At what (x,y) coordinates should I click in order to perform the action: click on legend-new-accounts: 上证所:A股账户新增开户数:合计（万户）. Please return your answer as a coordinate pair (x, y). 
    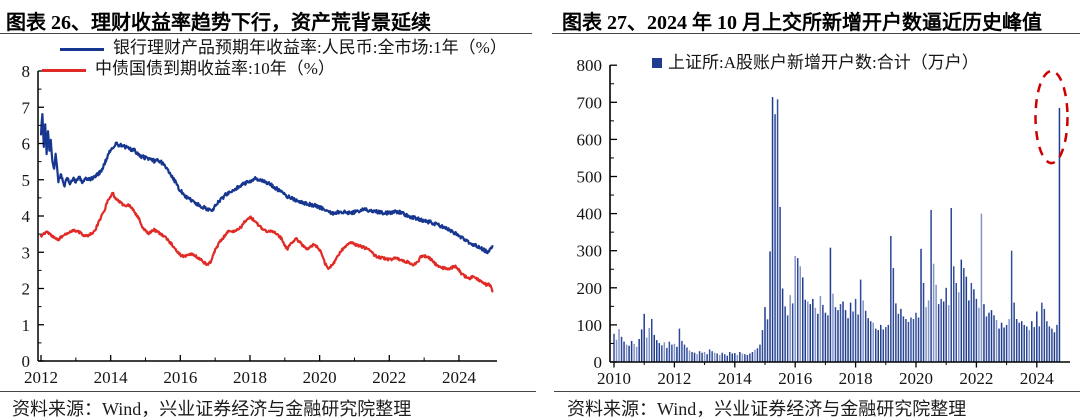
    Looking at the image, I should click on (815, 63).